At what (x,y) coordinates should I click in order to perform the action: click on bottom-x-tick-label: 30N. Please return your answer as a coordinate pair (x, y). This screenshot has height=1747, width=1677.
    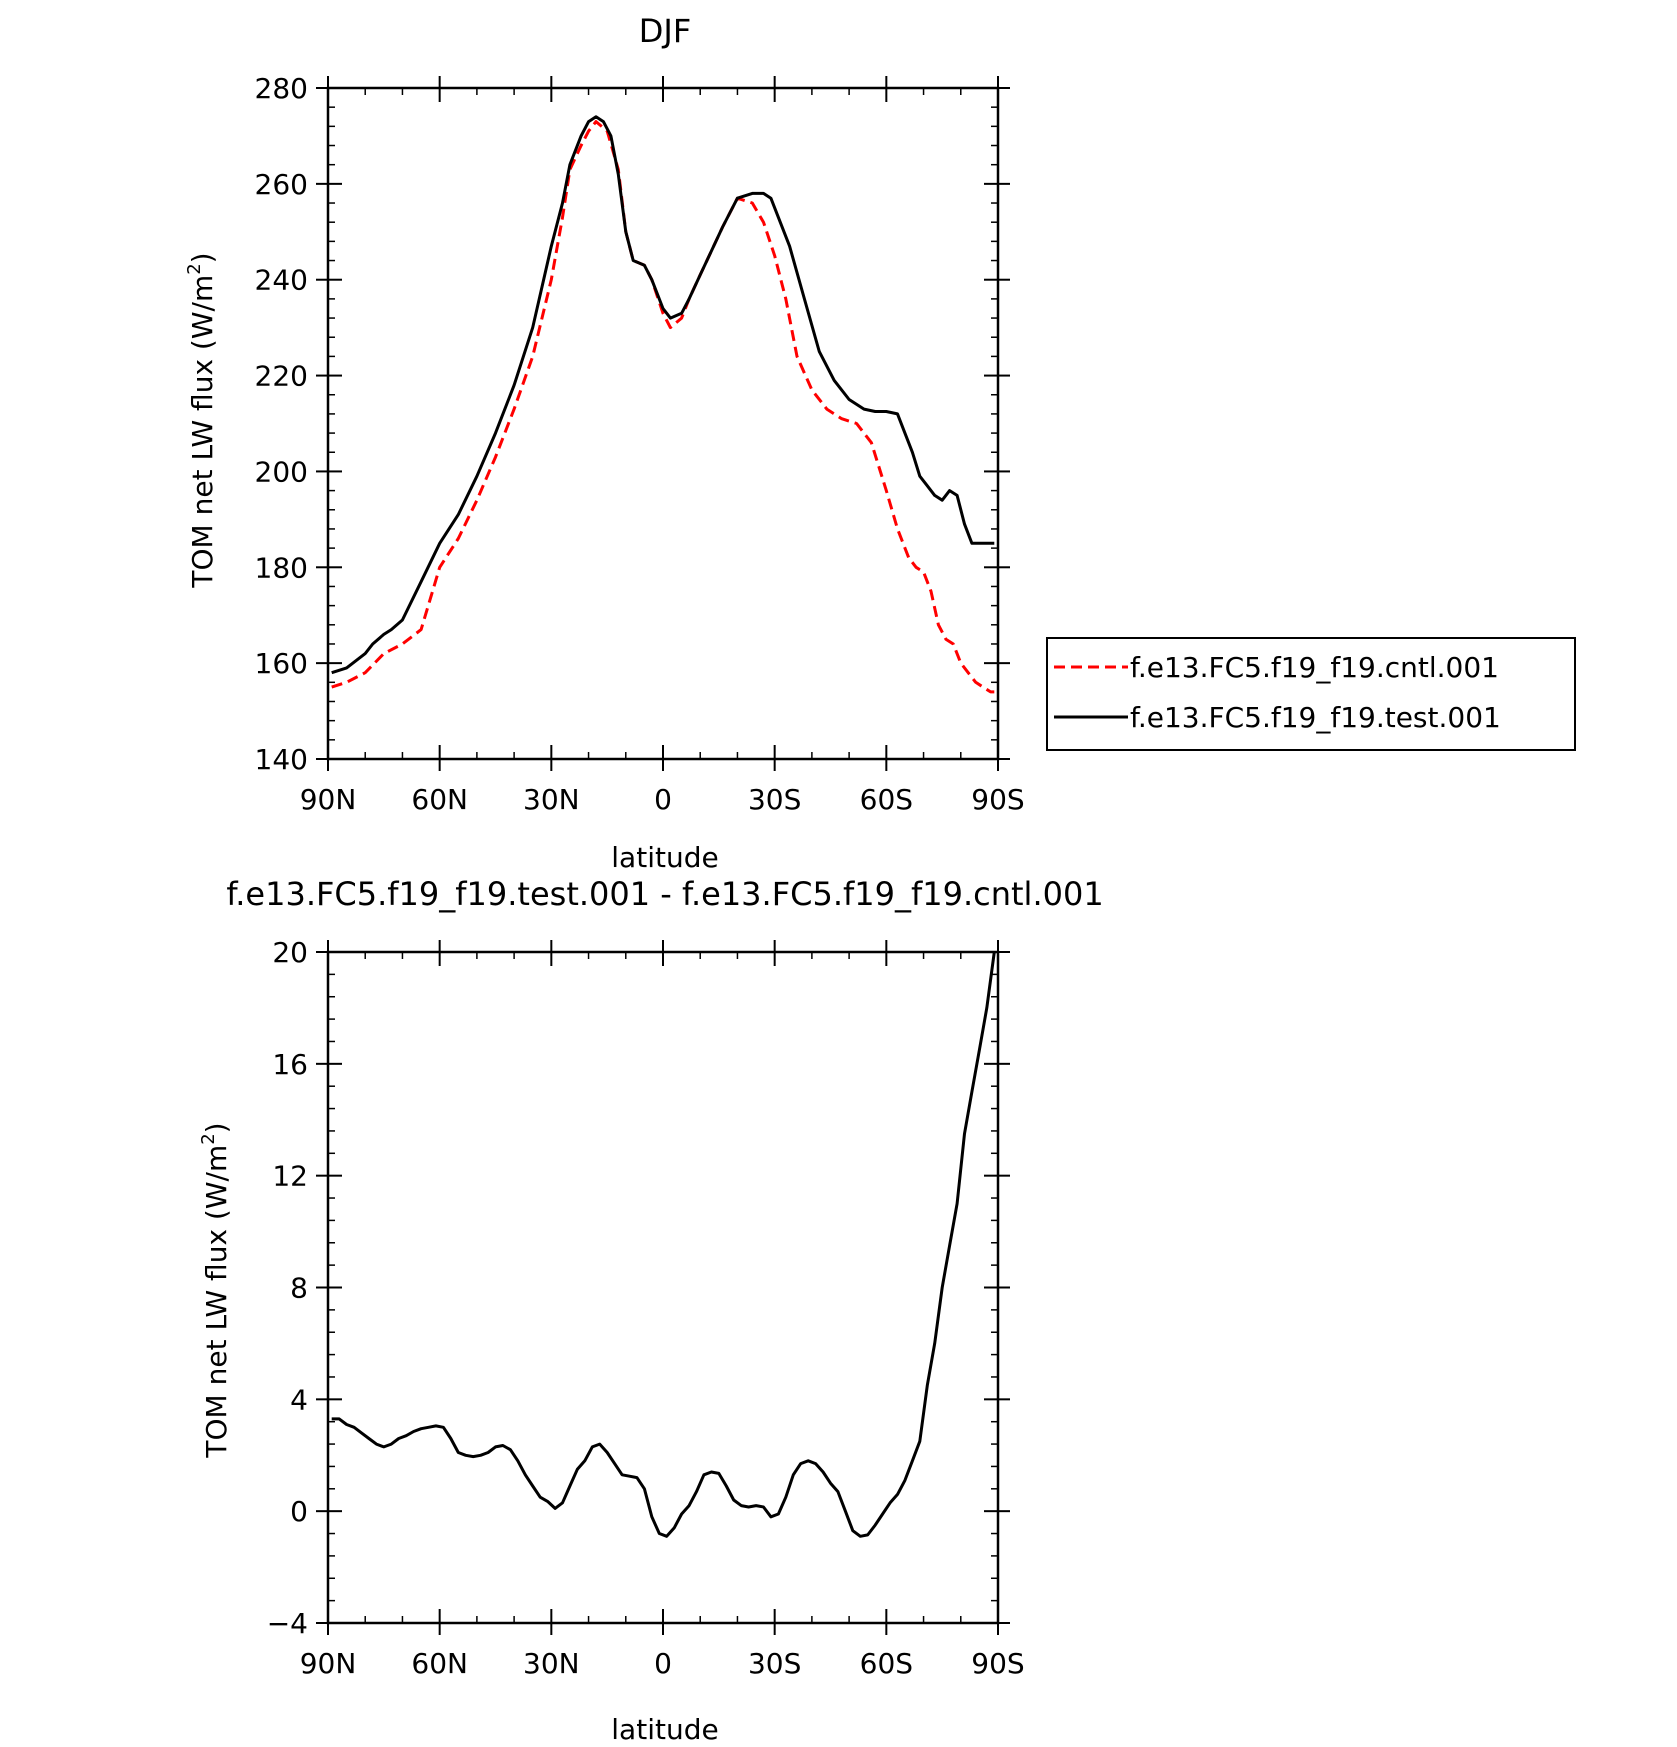
    Looking at the image, I should click on (551, 1663).